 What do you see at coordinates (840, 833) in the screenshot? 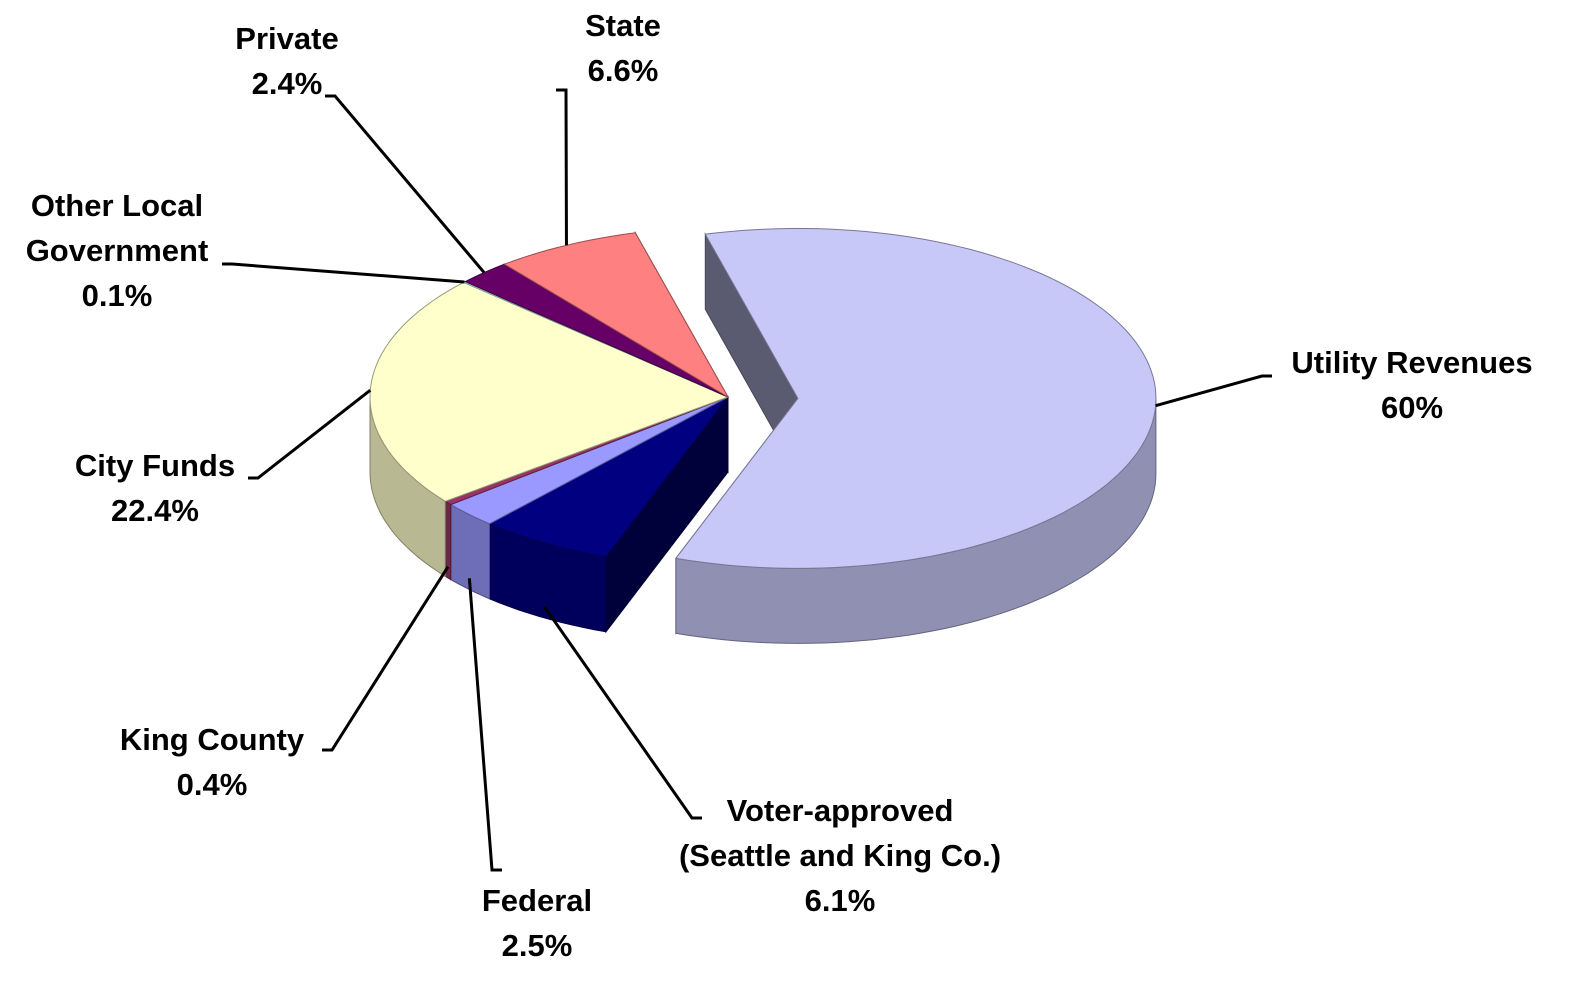
I see `category-label: Voter-approved (Seattle and King Co.)` at bounding box center [840, 833].